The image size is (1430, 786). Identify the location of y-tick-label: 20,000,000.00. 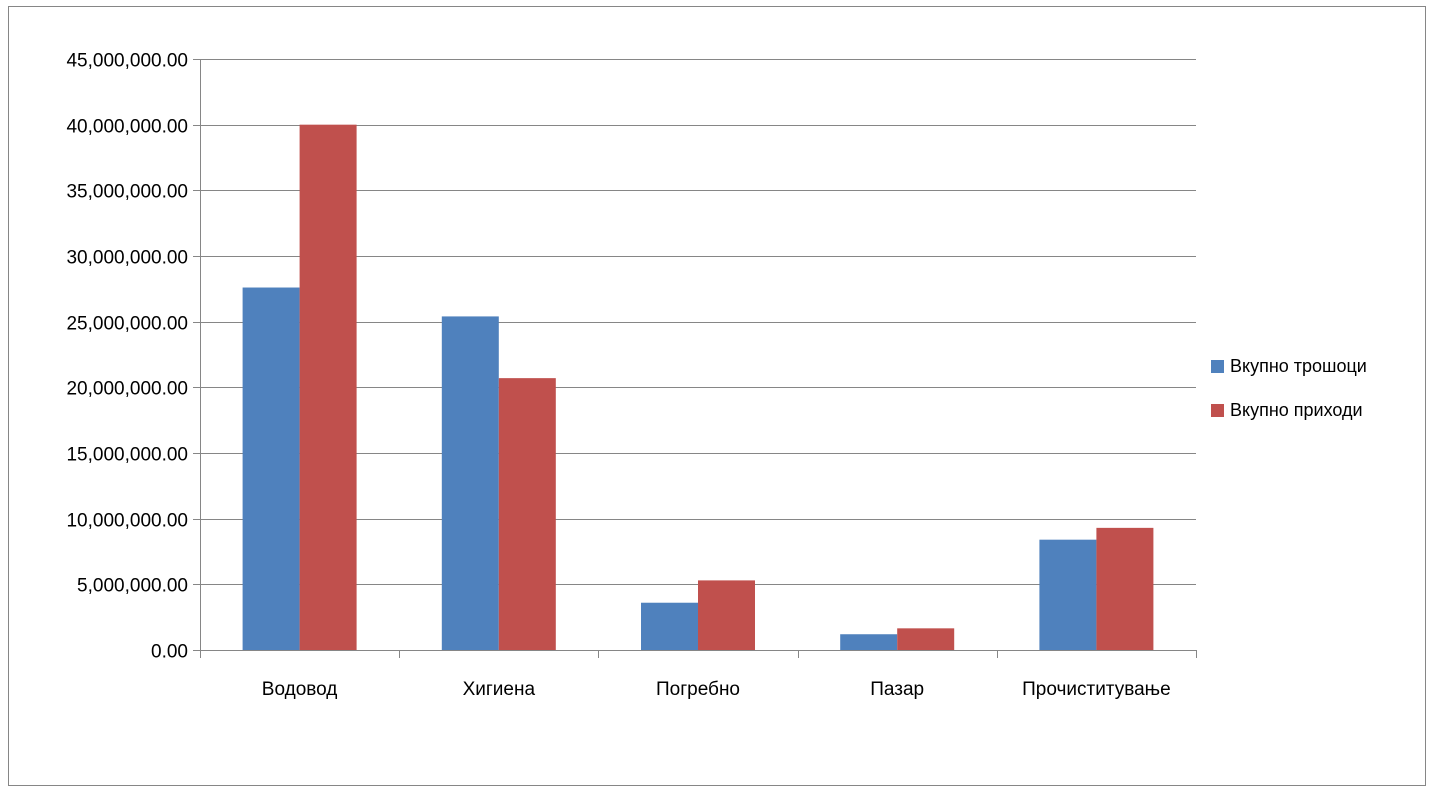
(127, 389).